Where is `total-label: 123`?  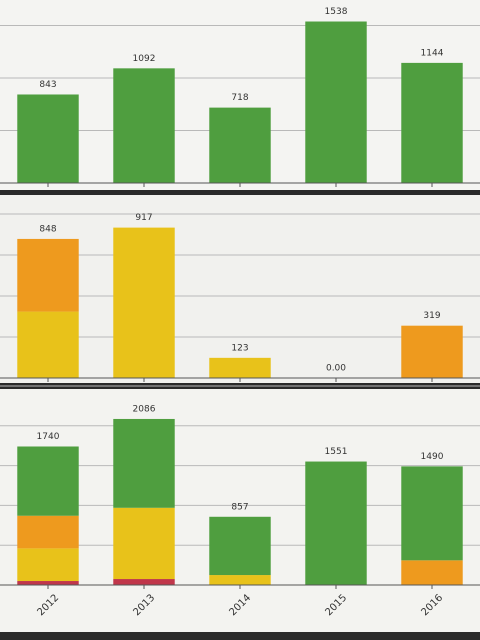
total-label: 123 is located at coordinates (239, 348).